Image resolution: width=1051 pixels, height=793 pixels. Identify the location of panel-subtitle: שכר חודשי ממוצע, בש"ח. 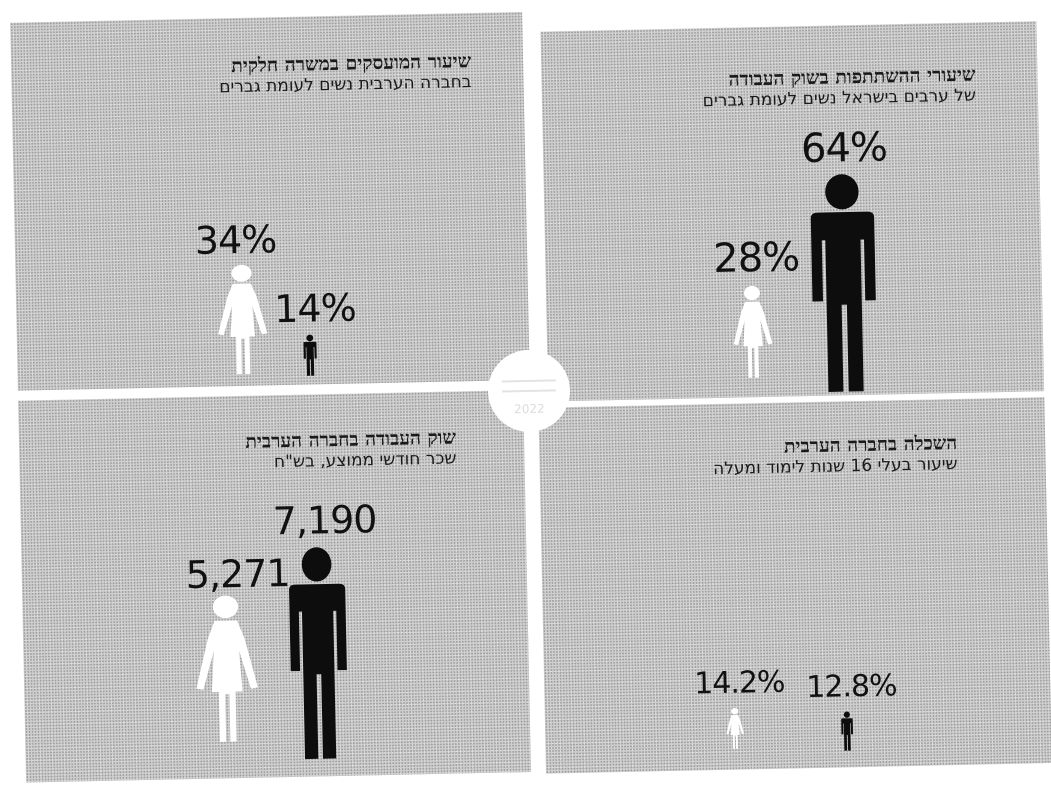
(365, 460).